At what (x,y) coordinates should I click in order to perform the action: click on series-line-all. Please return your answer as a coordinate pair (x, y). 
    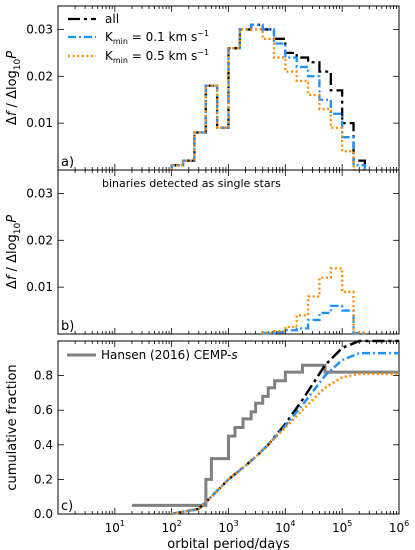
    Looking at the image, I should click on (268, 96).